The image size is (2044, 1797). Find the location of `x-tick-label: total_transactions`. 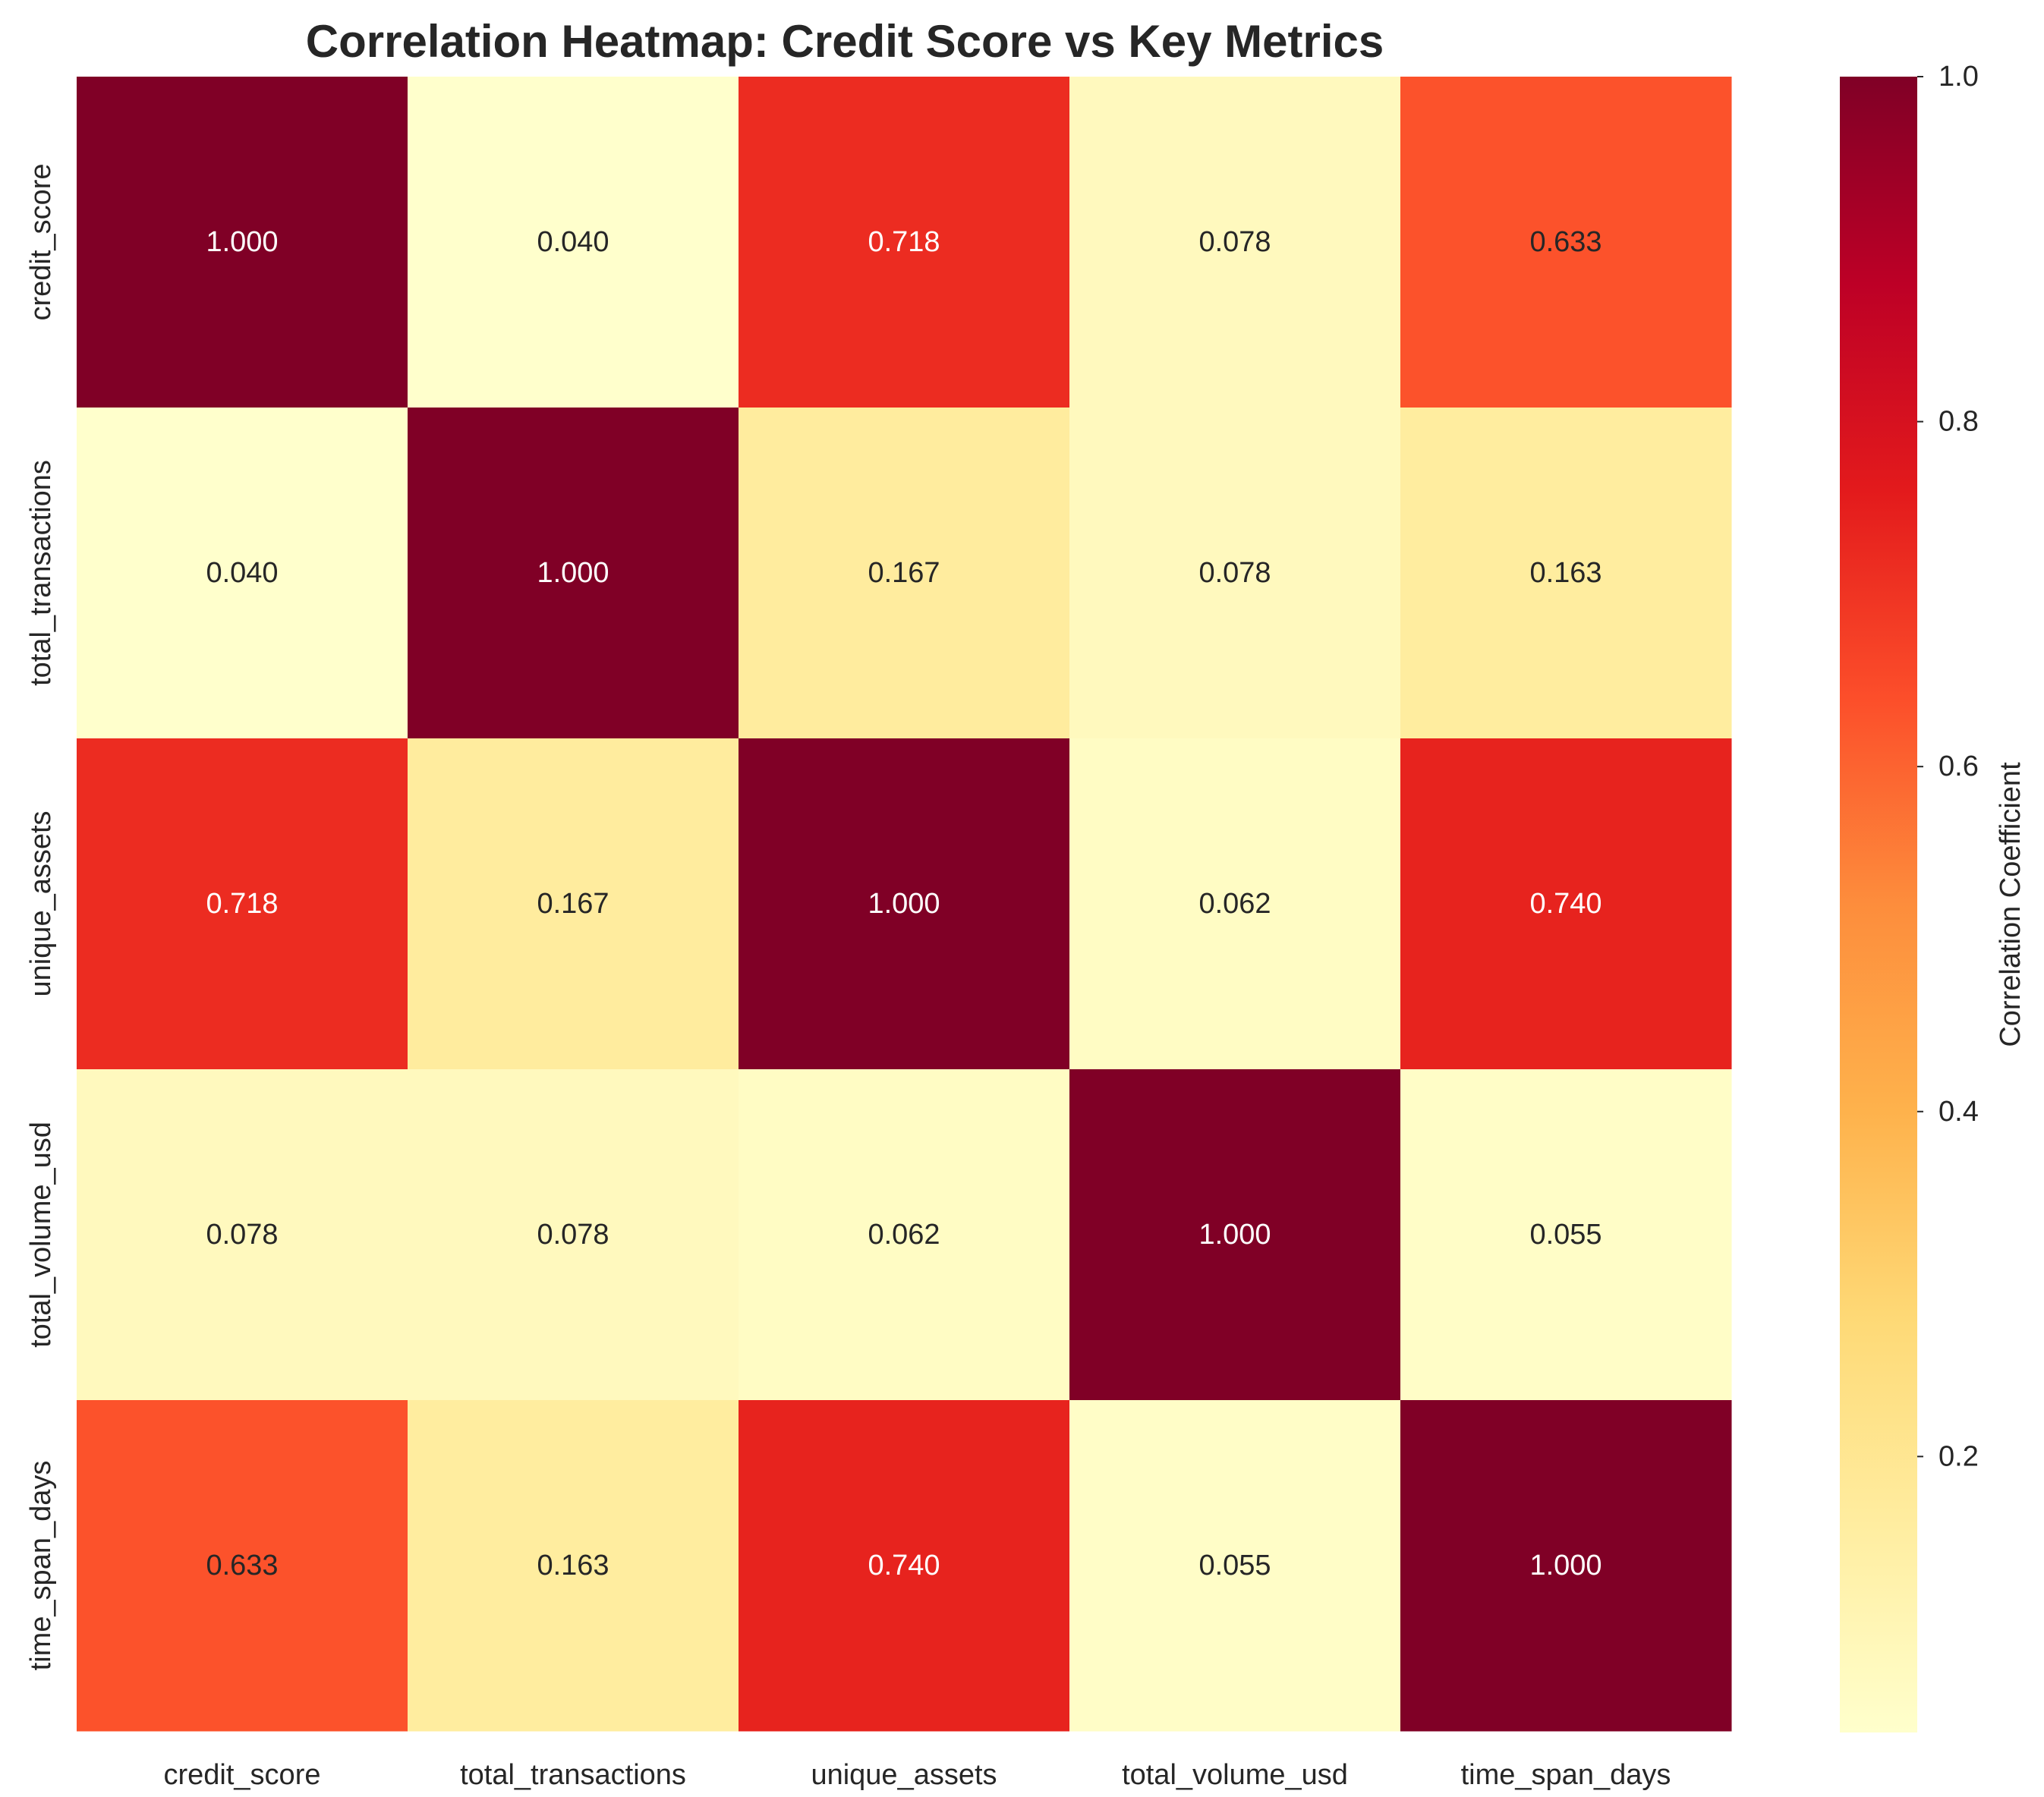

x-tick-label: total_transactions is located at coordinates (573, 1775).